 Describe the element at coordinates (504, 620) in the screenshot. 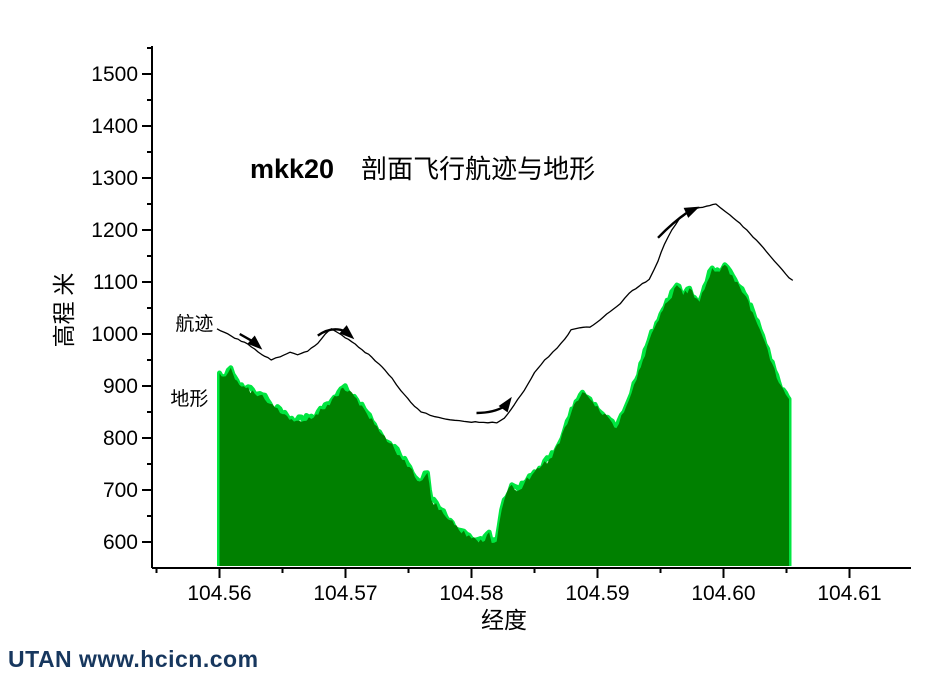

I see `x-axis-title: 经度` at that location.